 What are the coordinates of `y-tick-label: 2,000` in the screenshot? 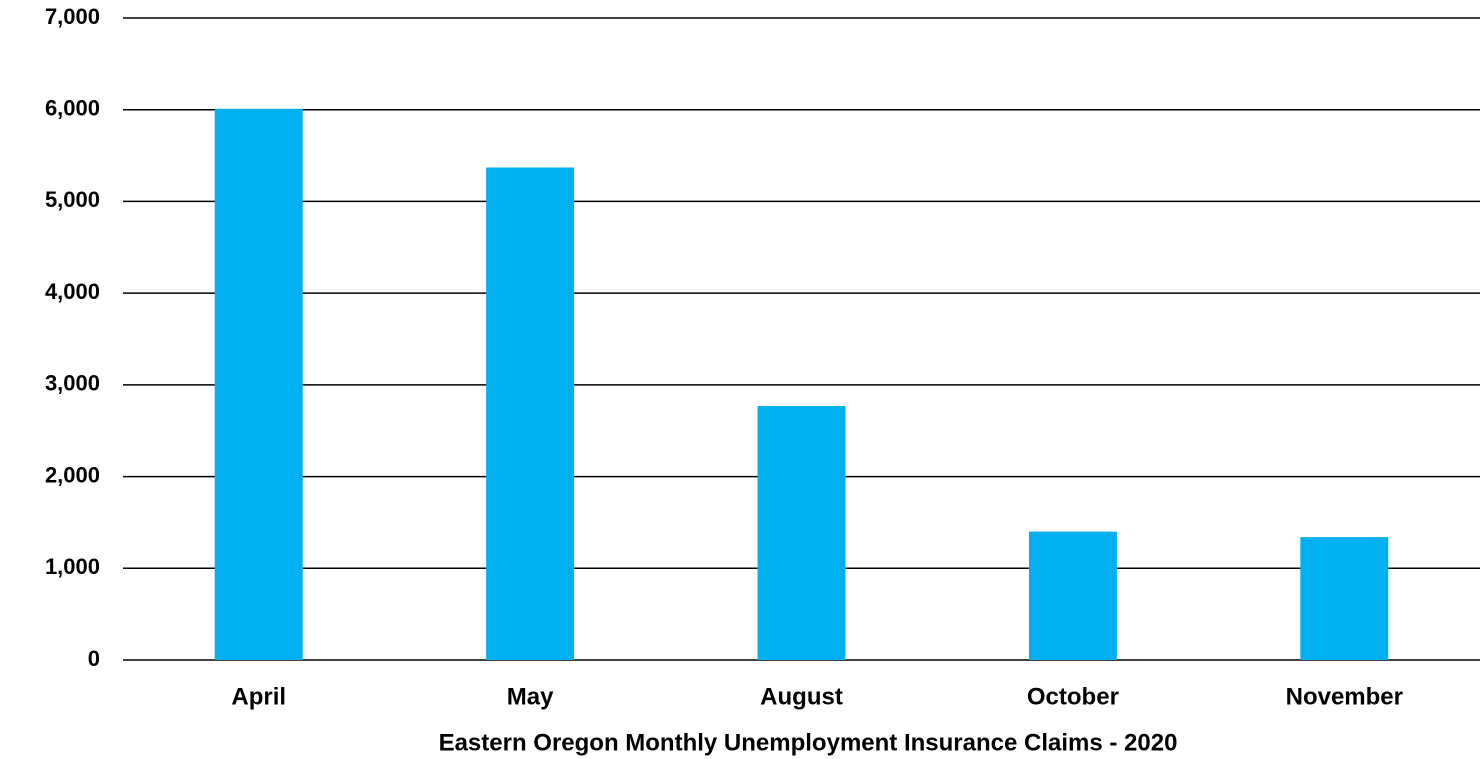 It's located at (72, 474).